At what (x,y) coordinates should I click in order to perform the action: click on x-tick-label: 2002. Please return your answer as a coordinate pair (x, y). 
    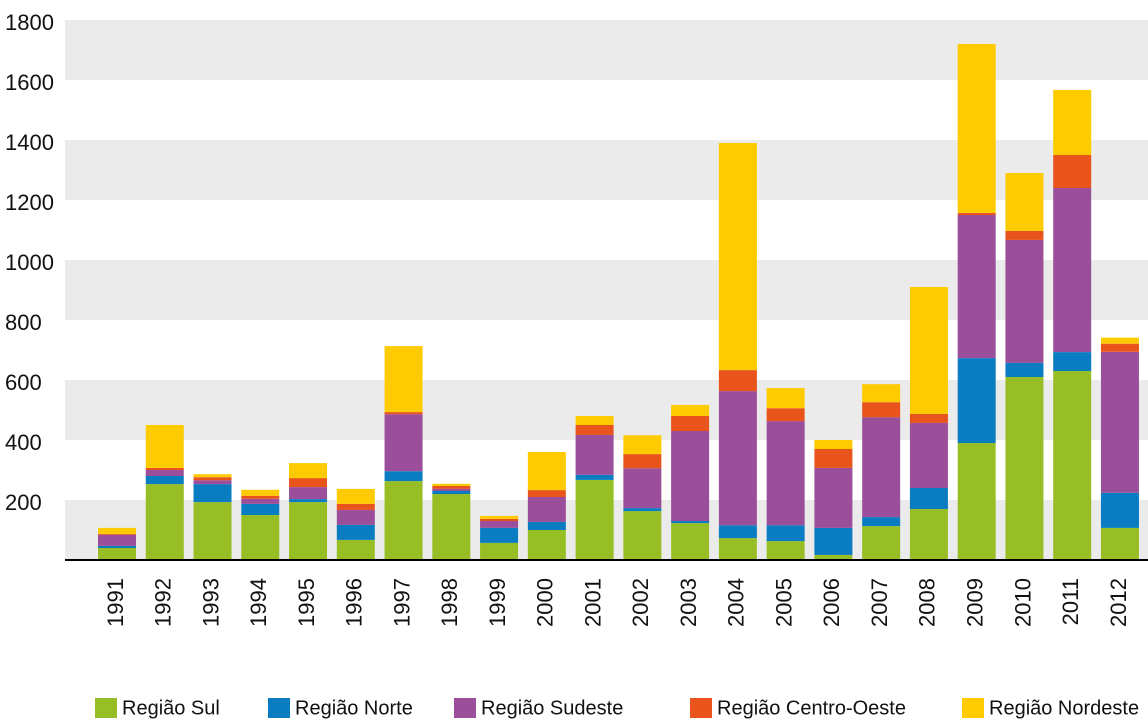
    Looking at the image, I should click on (640, 602).